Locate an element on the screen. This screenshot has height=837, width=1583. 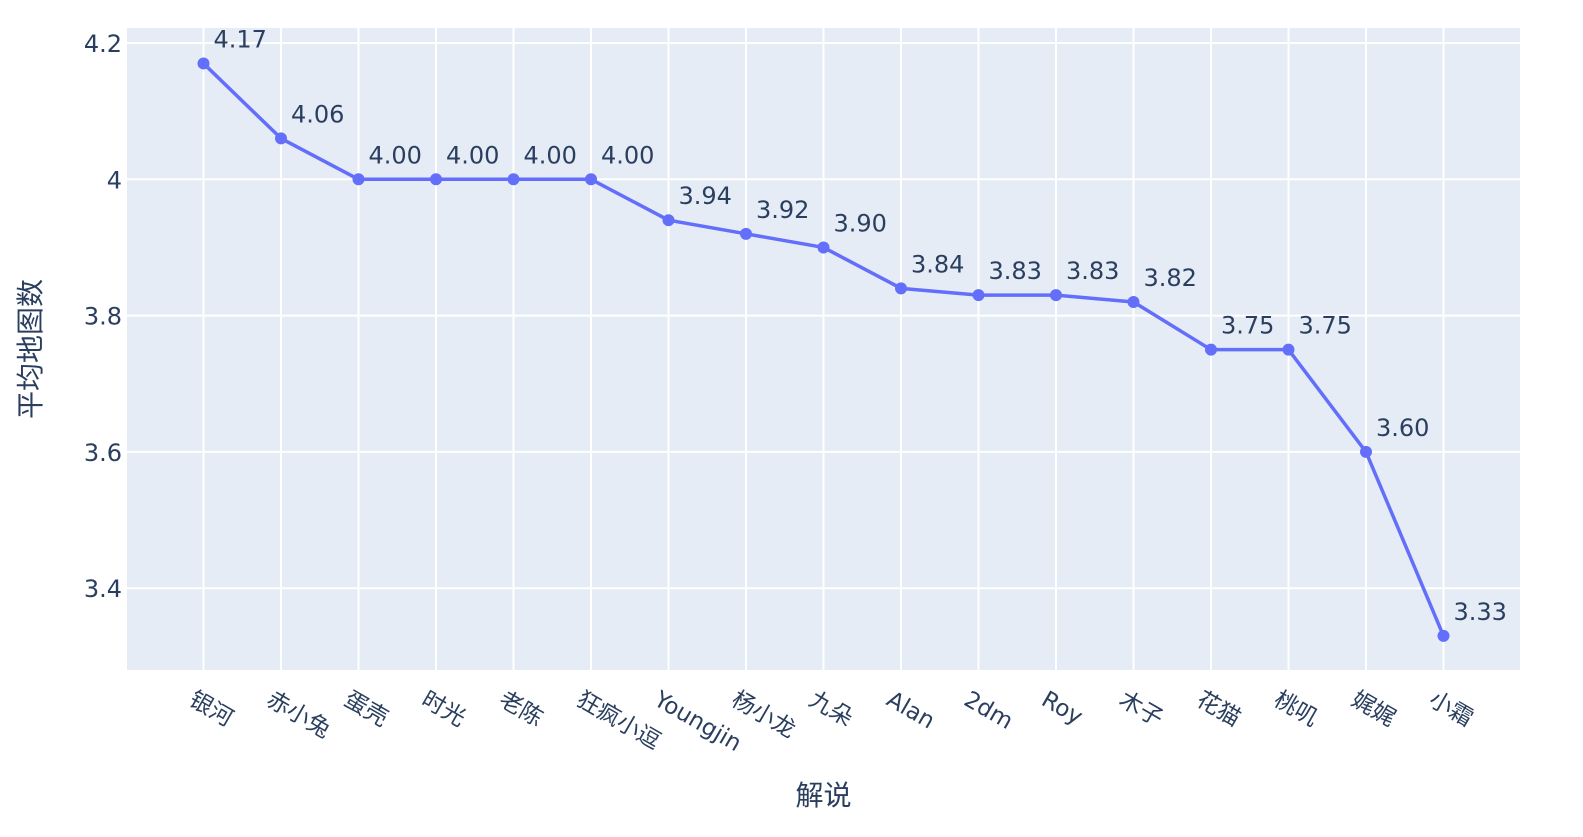
data-label: 3.84 is located at coordinates (937, 264).